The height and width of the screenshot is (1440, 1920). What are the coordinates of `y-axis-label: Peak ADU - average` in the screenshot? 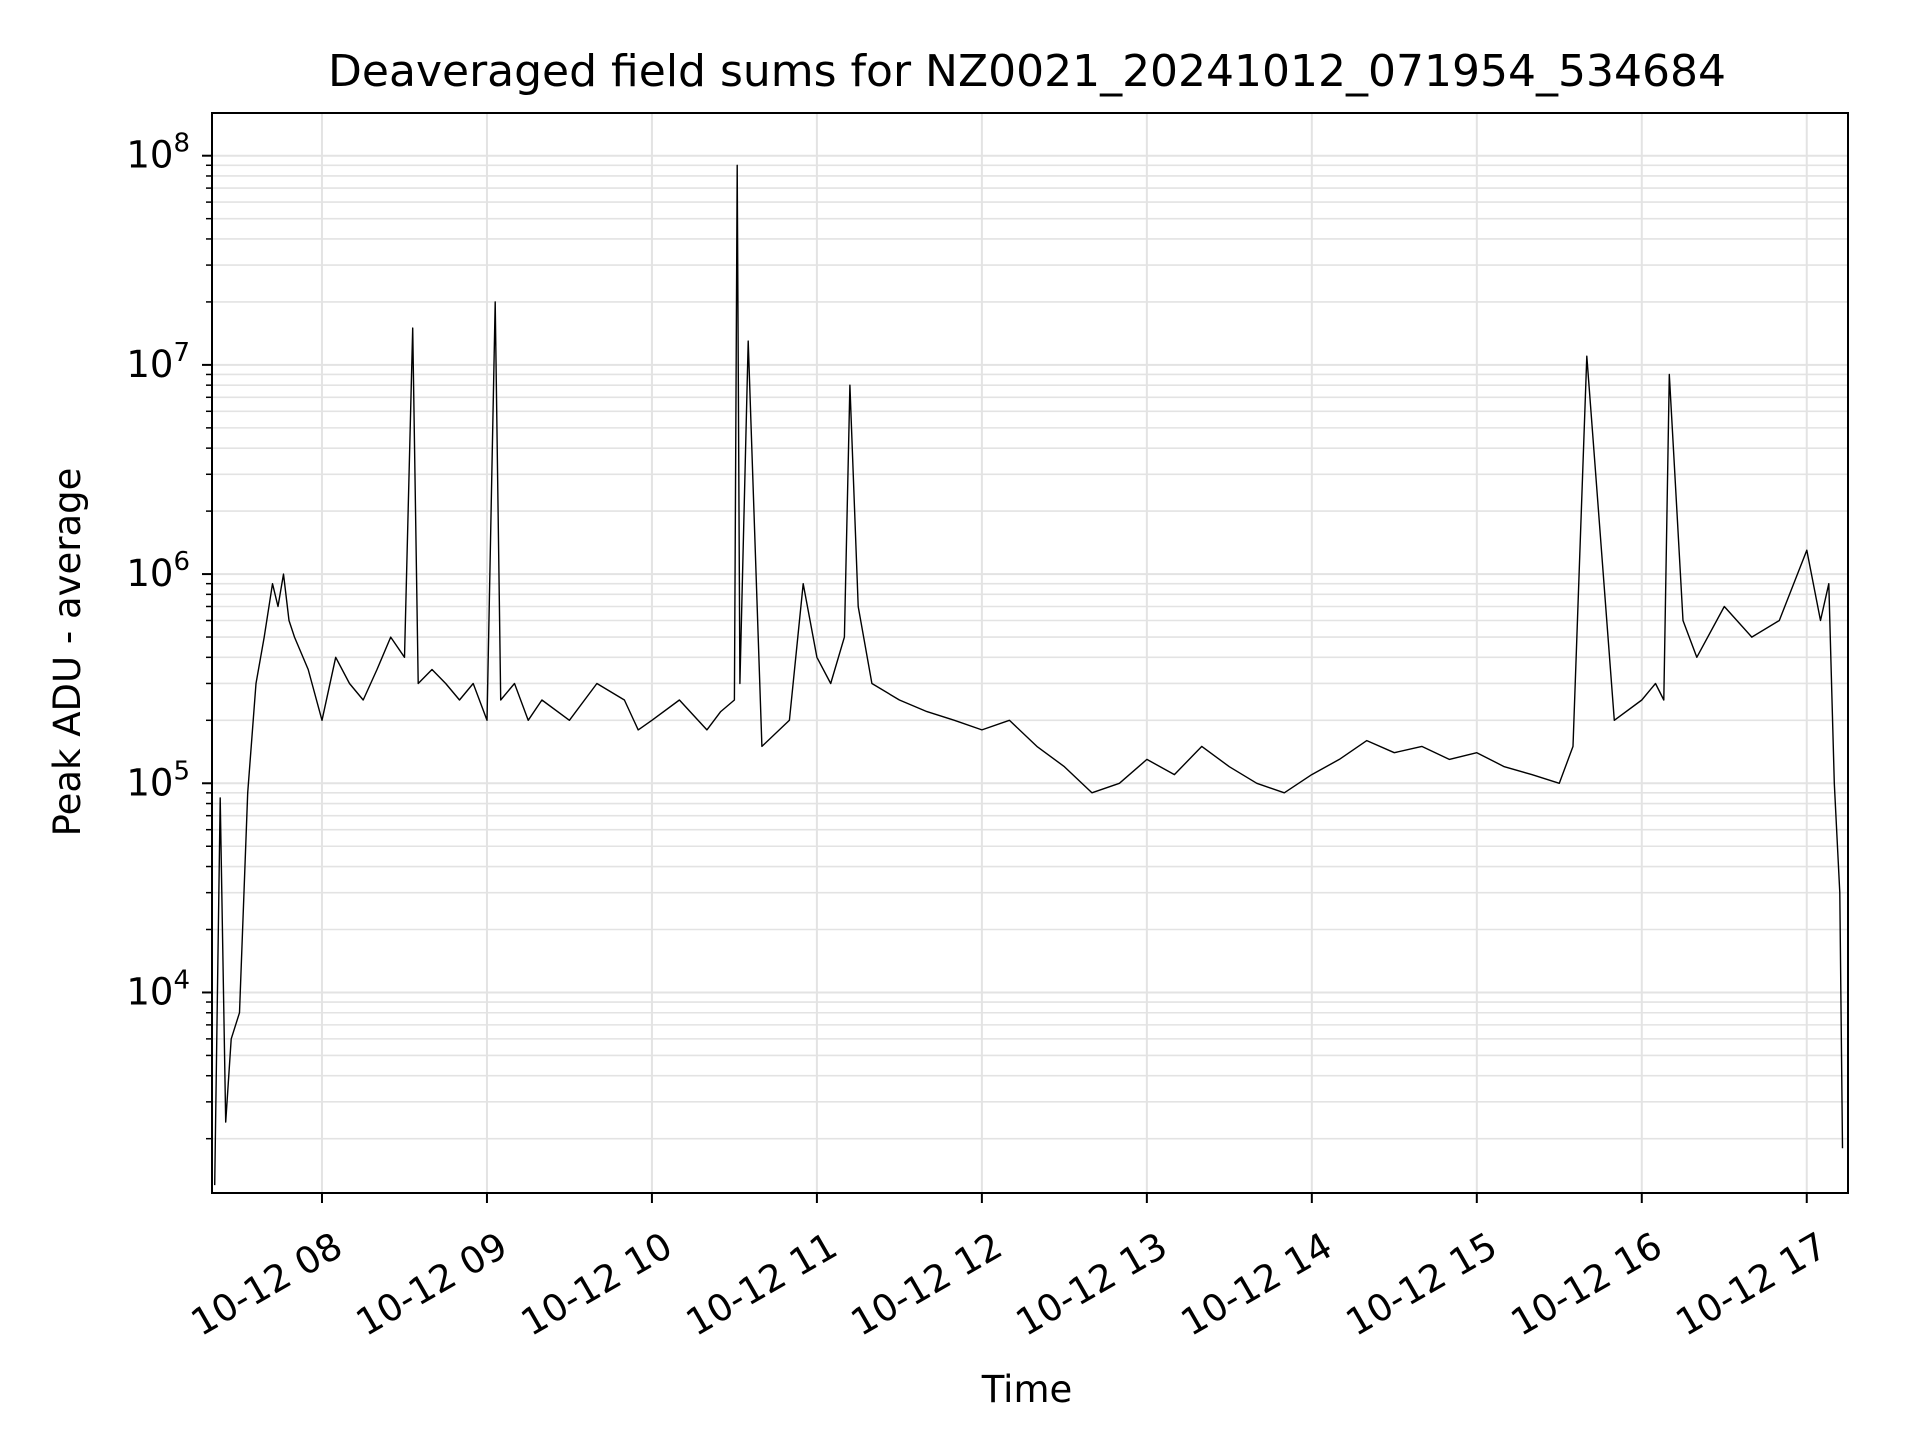 It's located at (67, 652).